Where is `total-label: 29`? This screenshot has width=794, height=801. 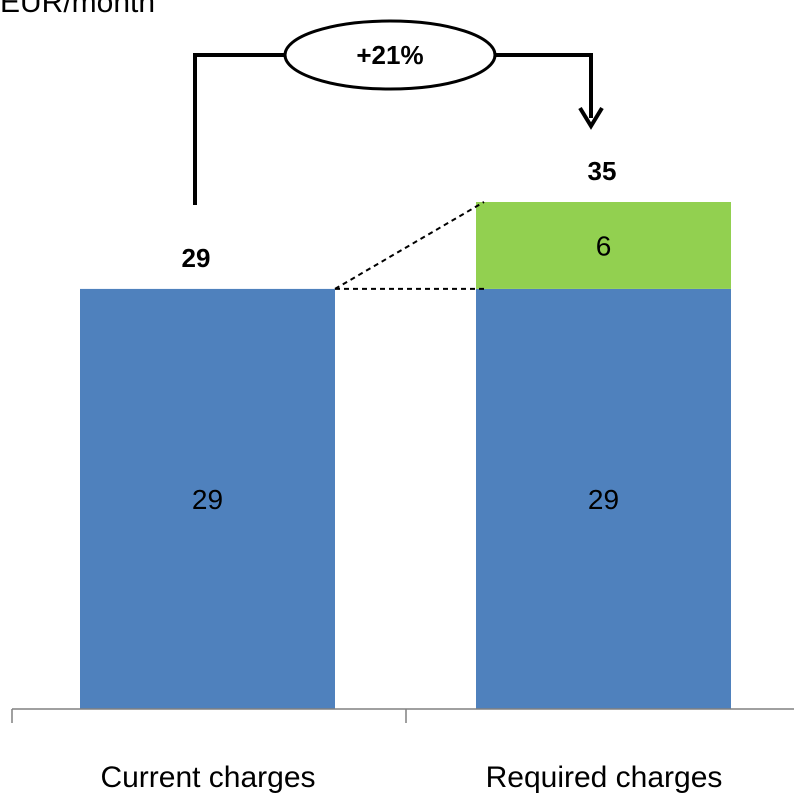
total-label: 29 is located at coordinates (196, 258).